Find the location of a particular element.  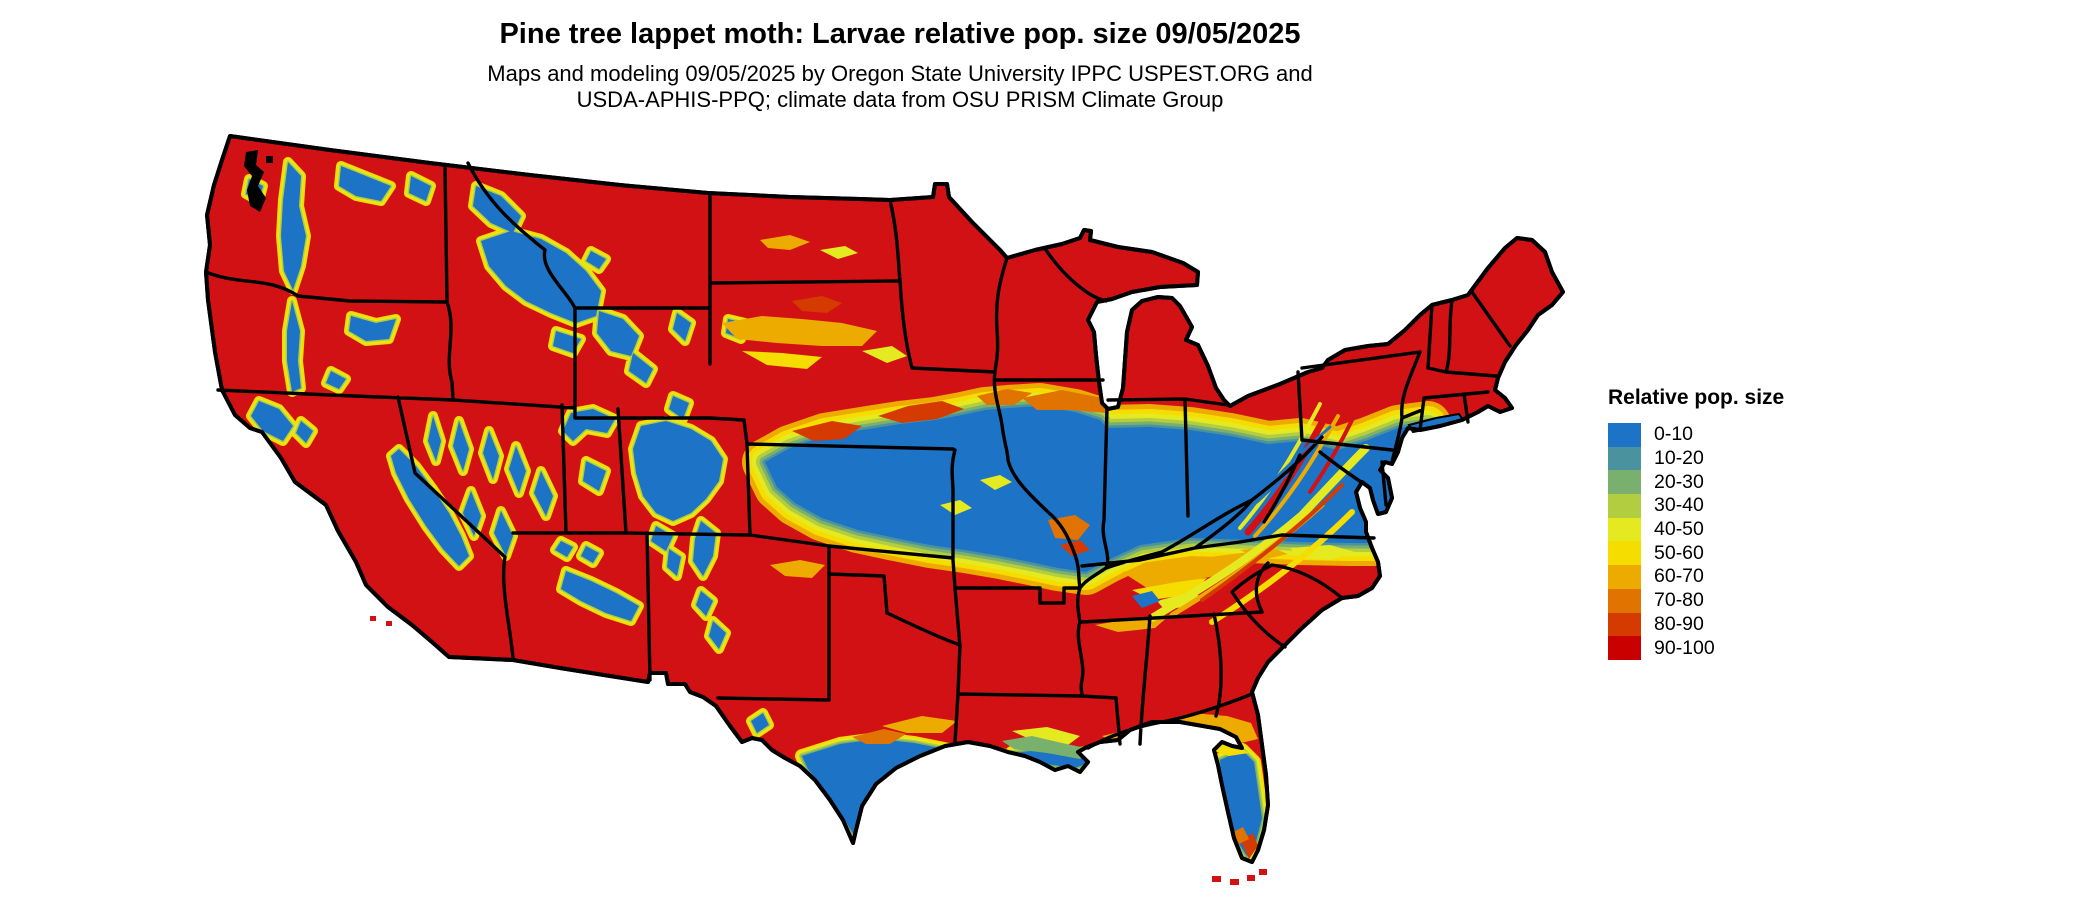

legend-title: Relative pop. size is located at coordinates (1696, 397).